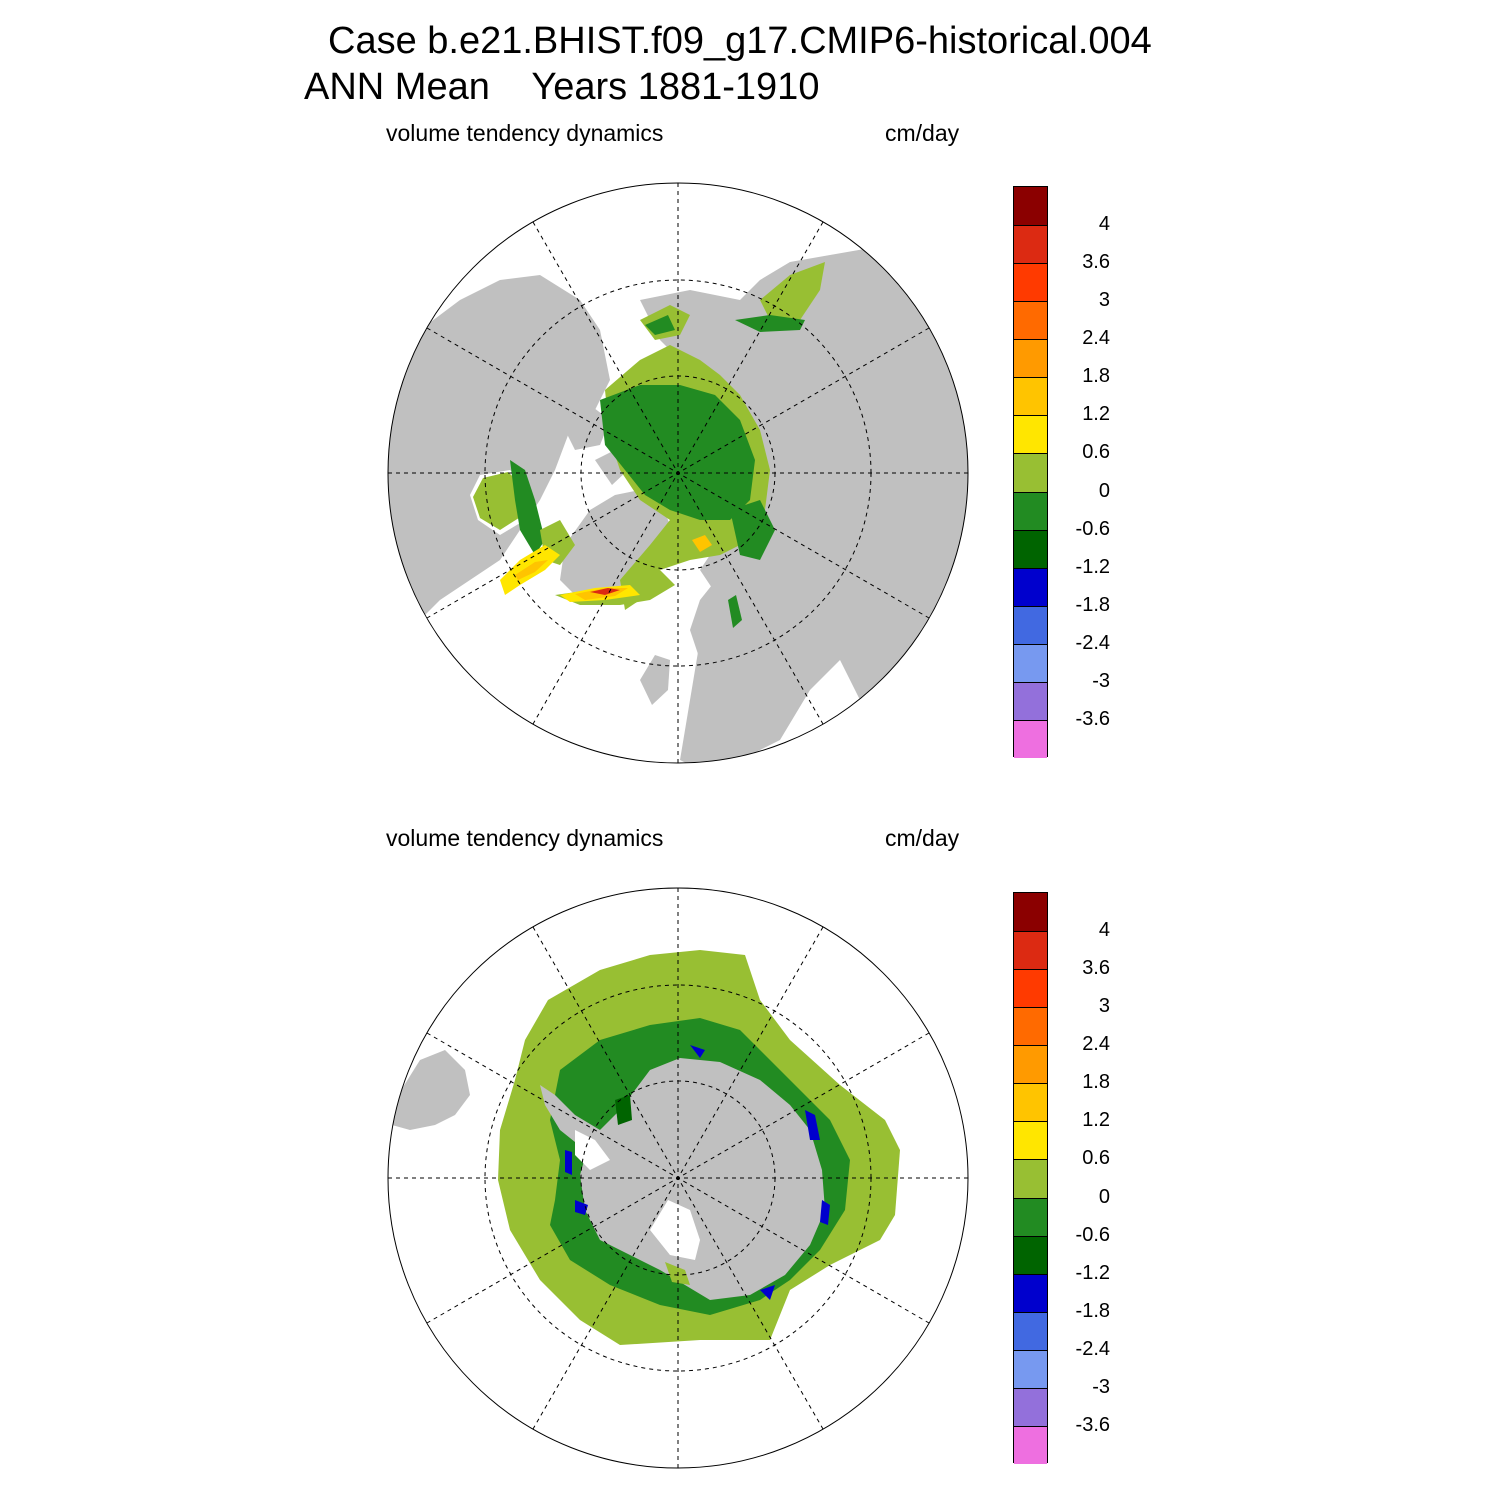 Image resolution: width=1500 pixels, height=1500 pixels. I want to click on okhotsk-ice, so click(792, 296).